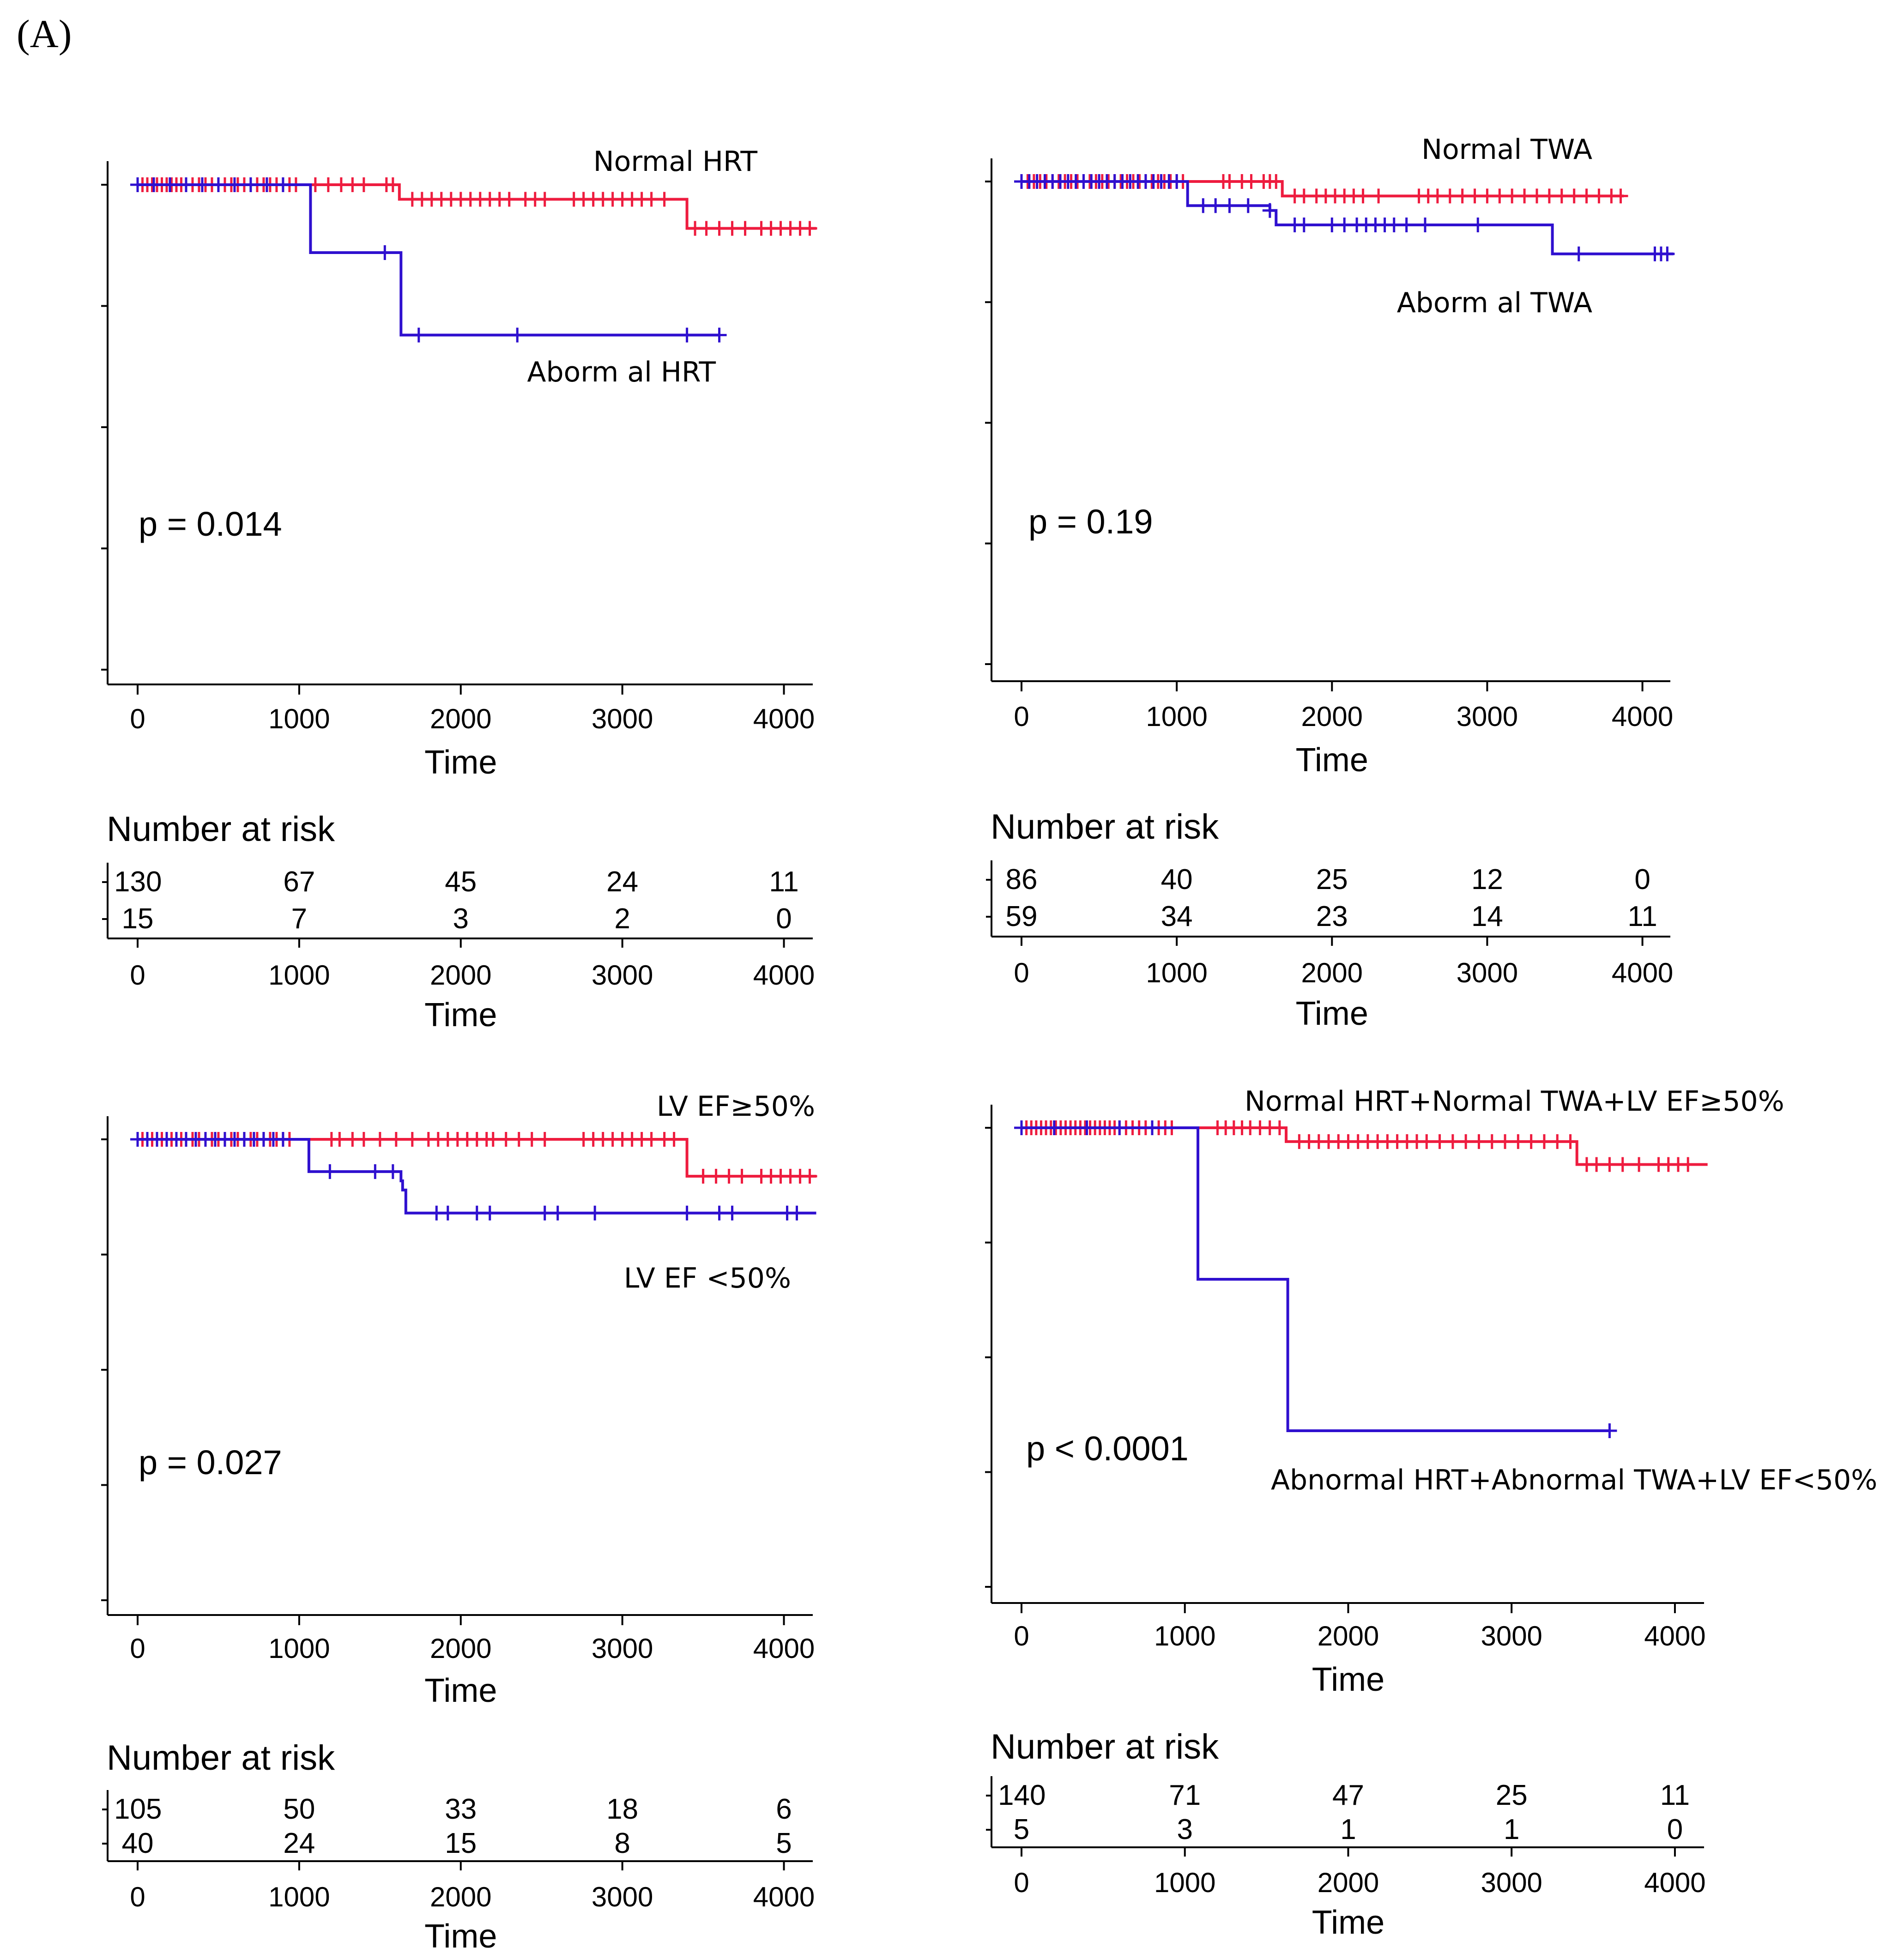 The height and width of the screenshot is (1960, 1892). Describe the element at coordinates (622, 975) in the screenshot. I see `risk-x-tick-label: 3000` at that location.